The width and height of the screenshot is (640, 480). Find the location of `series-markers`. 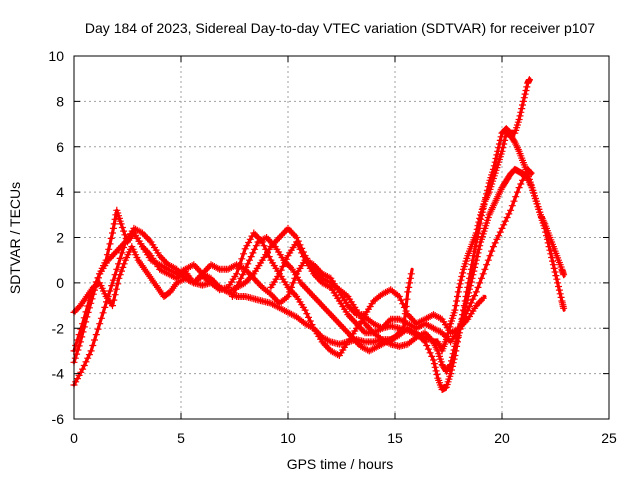

series-markers is located at coordinates (321, 294).